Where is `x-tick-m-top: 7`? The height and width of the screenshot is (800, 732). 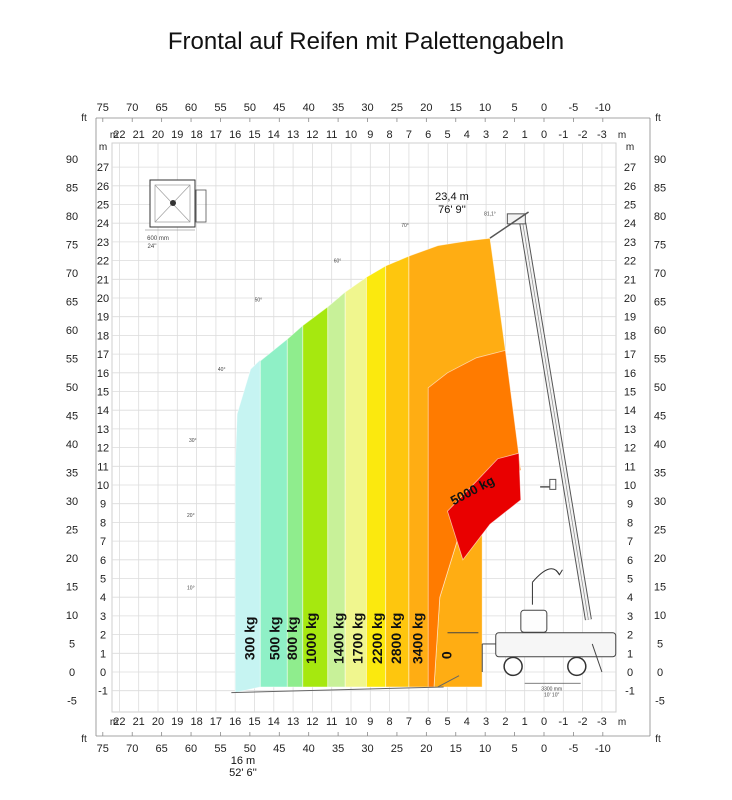 x-tick-m-top: 7 is located at coordinates (409, 135).